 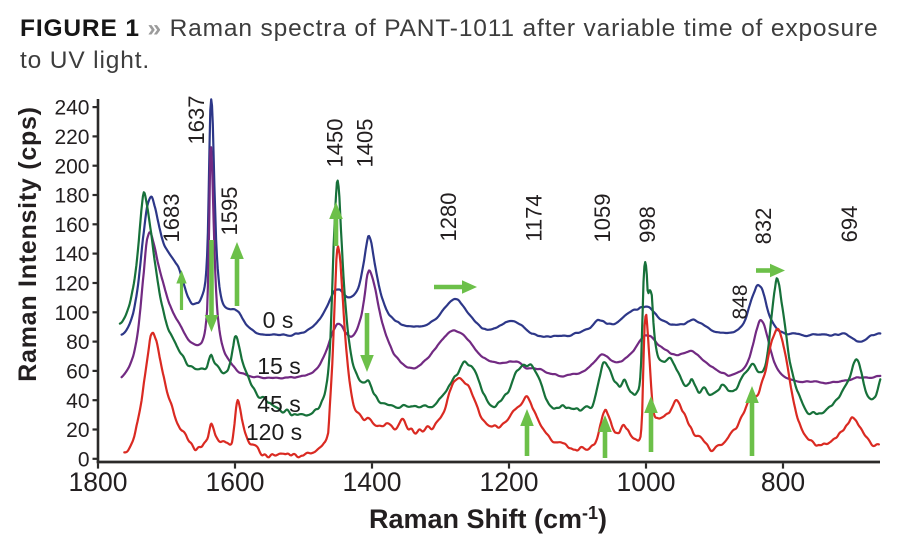 What do you see at coordinates (71, 313) in the screenshot?
I see `svg-text: 100` at bounding box center [71, 313].